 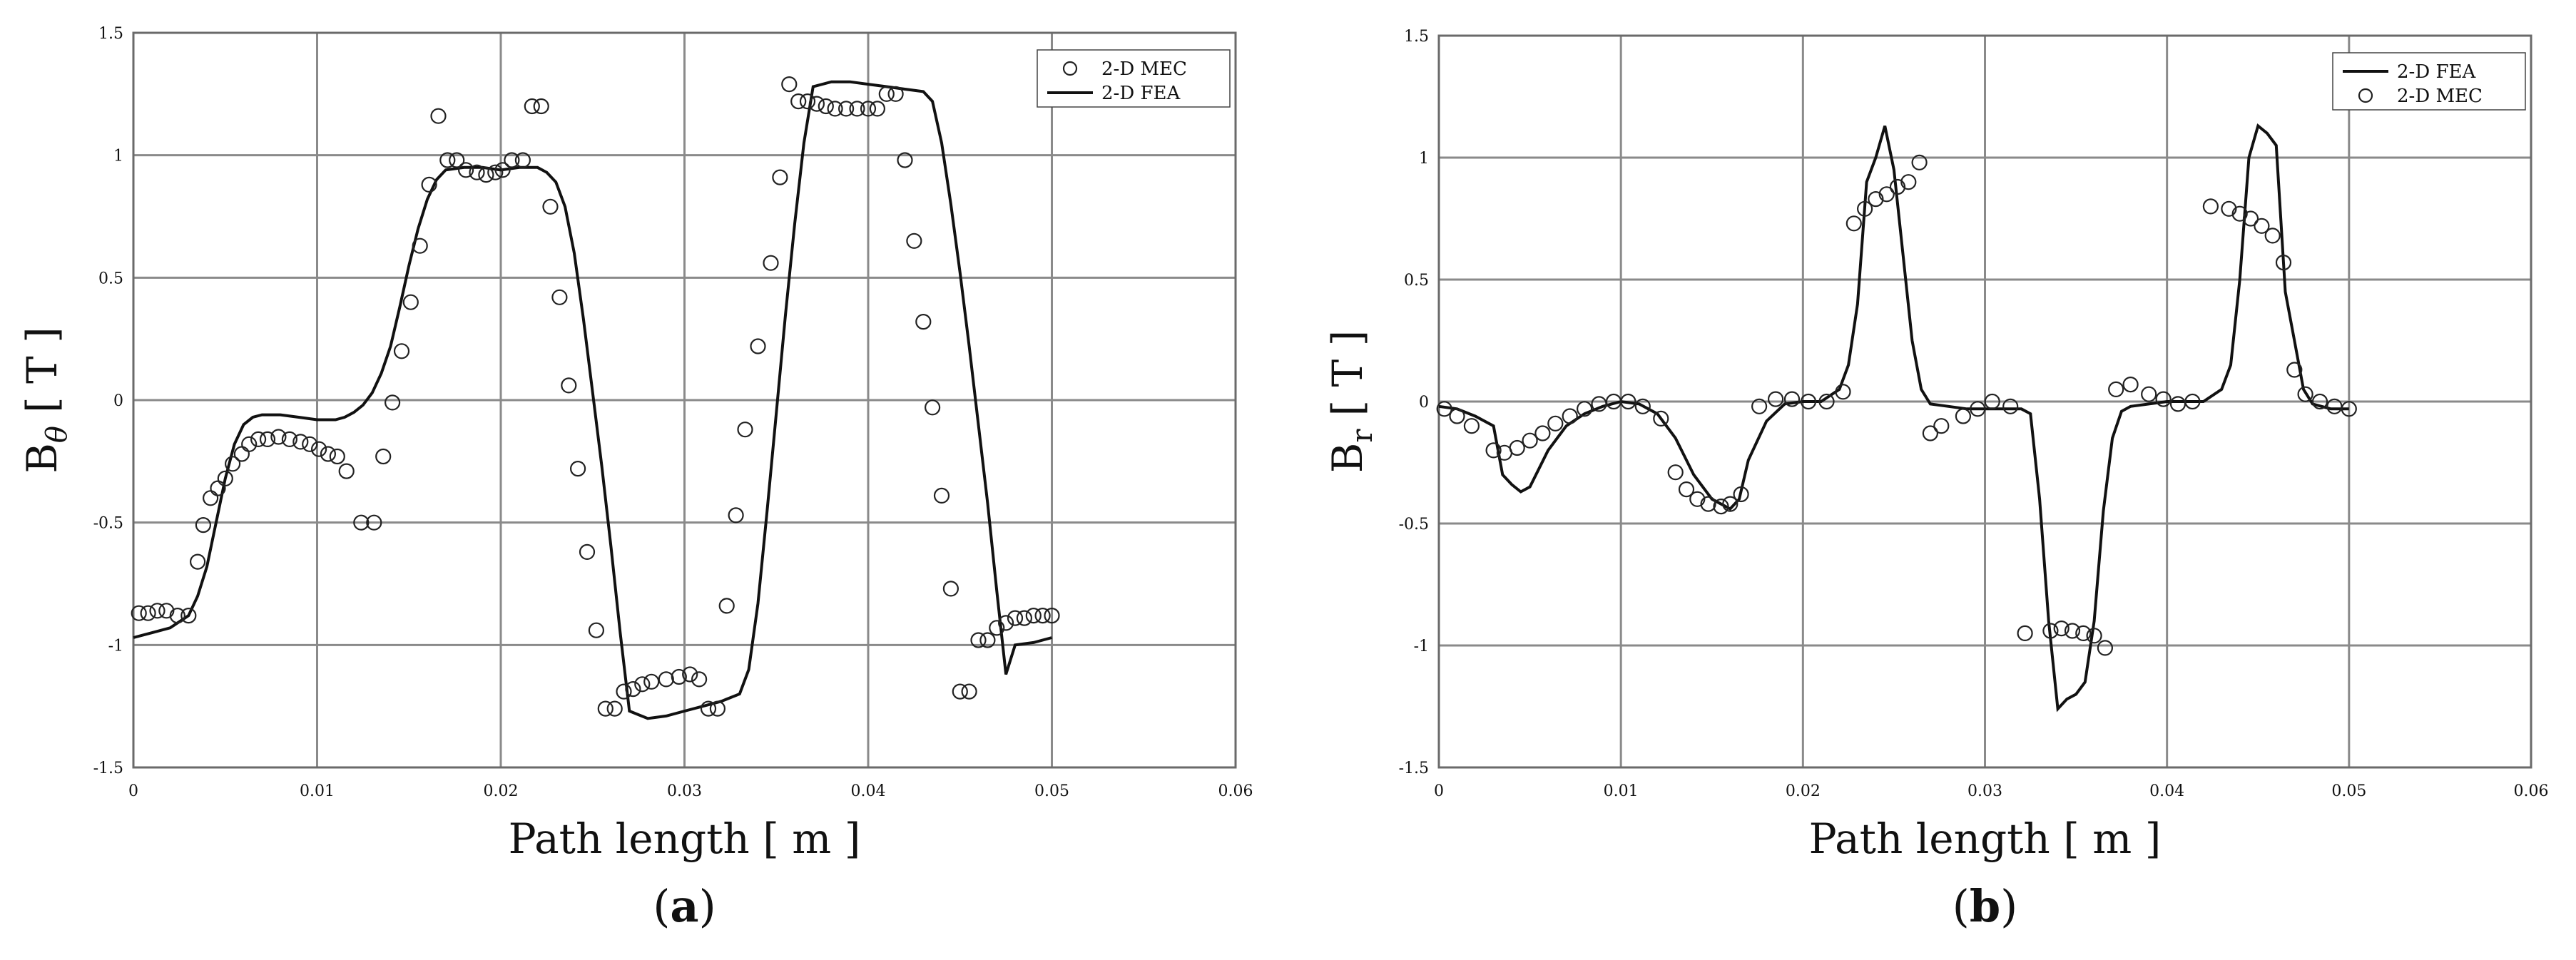 What do you see at coordinates (2436, 72) in the screenshot?
I see `legend-label-fea-b: 2-D FEA` at bounding box center [2436, 72].